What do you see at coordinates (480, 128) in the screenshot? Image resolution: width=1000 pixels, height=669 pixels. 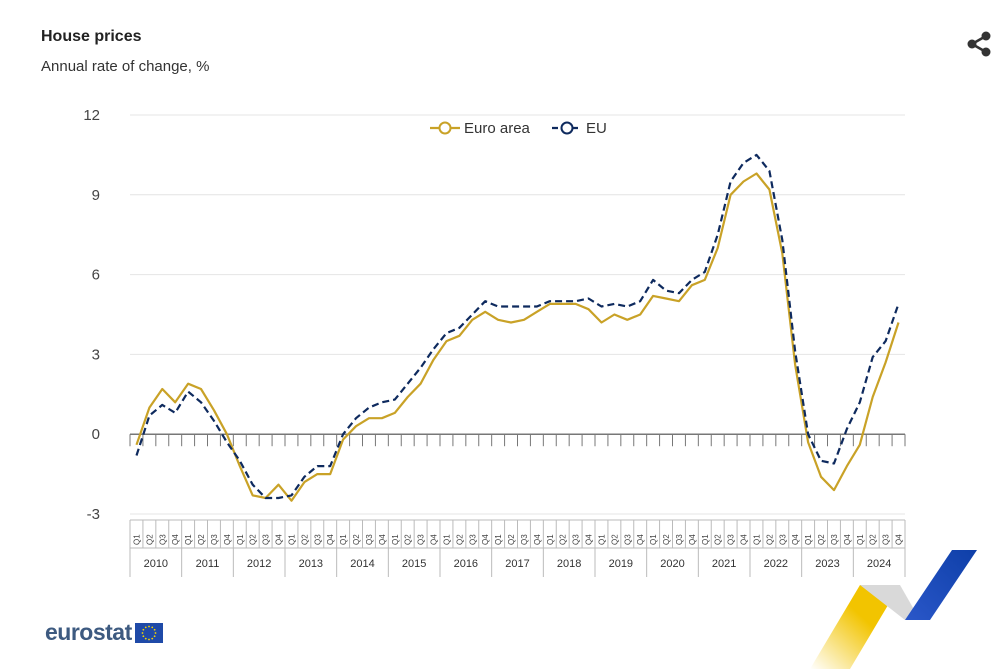 I see `legend-item-euro-area: Euro area` at bounding box center [480, 128].